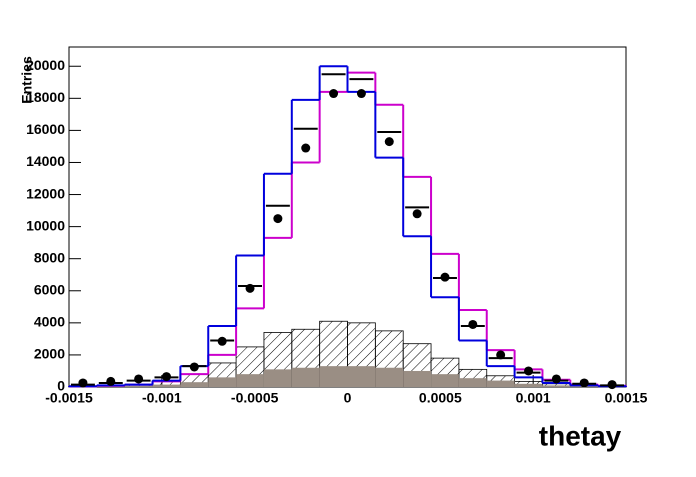 The image size is (696, 477). What do you see at coordinates (45, 65) in the screenshot?
I see `y-tick-label: 20000` at bounding box center [45, 65].